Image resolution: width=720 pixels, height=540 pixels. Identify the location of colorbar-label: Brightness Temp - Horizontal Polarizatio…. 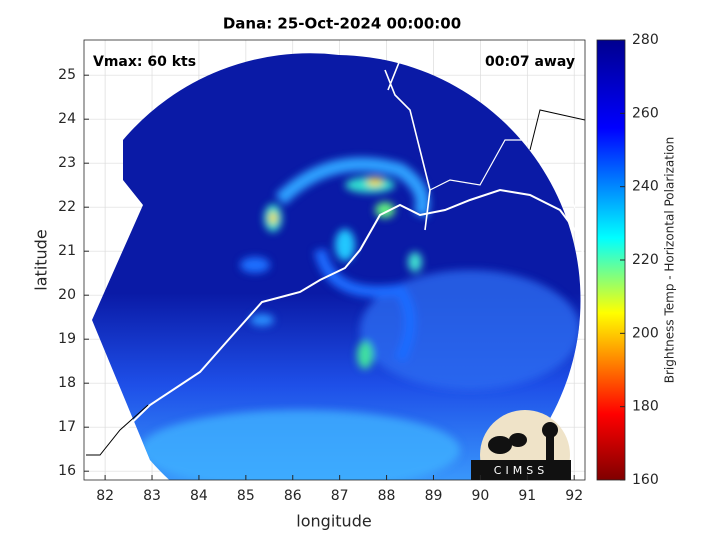
(670, 260).